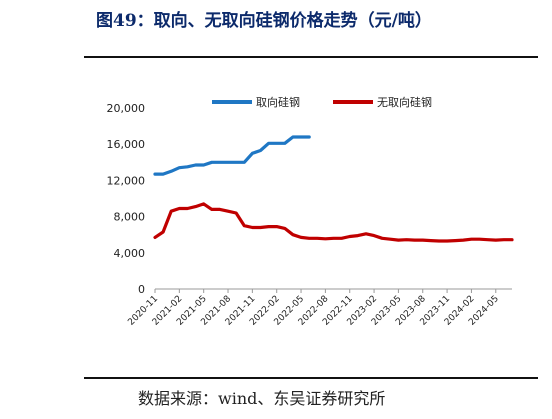 Image resolution: width=552 pixels, height=419 pixels. I want to click on legend: 取向硅钢 无取向硅钢, so click(322, 102).